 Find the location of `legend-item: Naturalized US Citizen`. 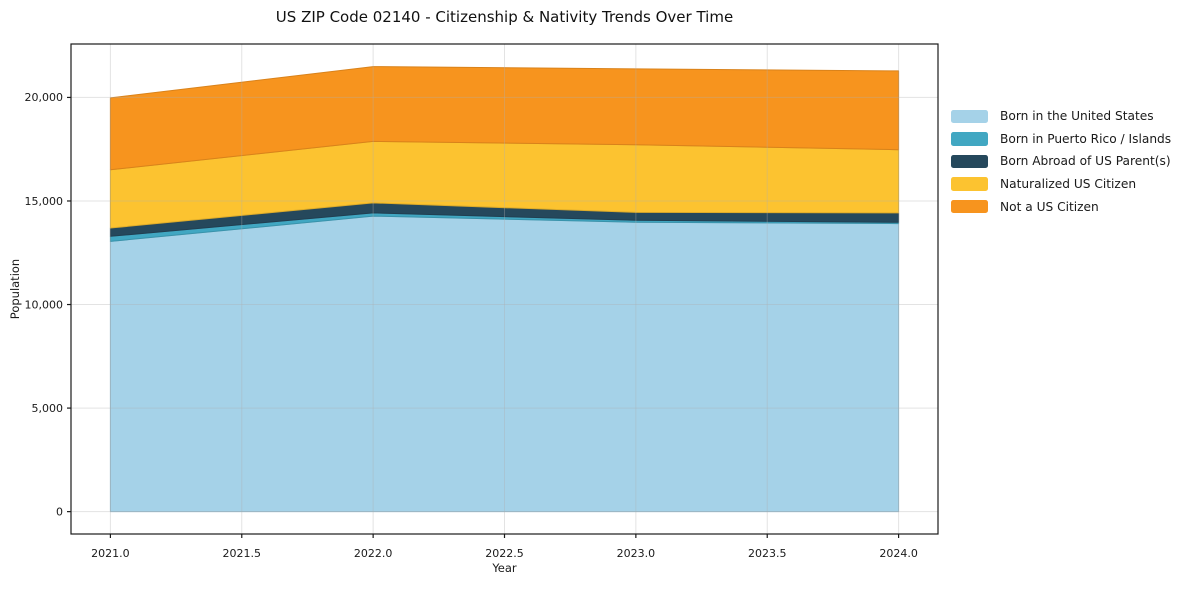

legend-item: Naturalized US Citizen is located at coordinates (1061, 184).